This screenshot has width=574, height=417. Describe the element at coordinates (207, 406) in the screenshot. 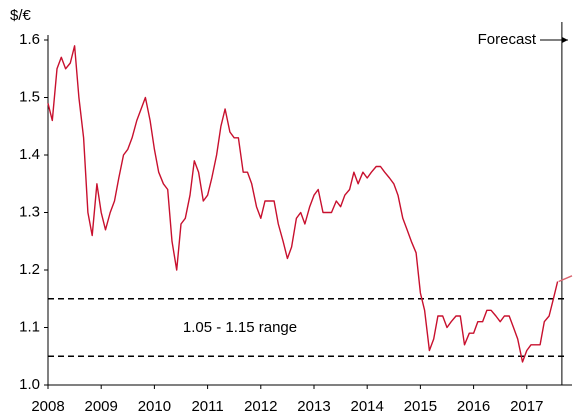

I see `x-tick-label: 2011` at that location.